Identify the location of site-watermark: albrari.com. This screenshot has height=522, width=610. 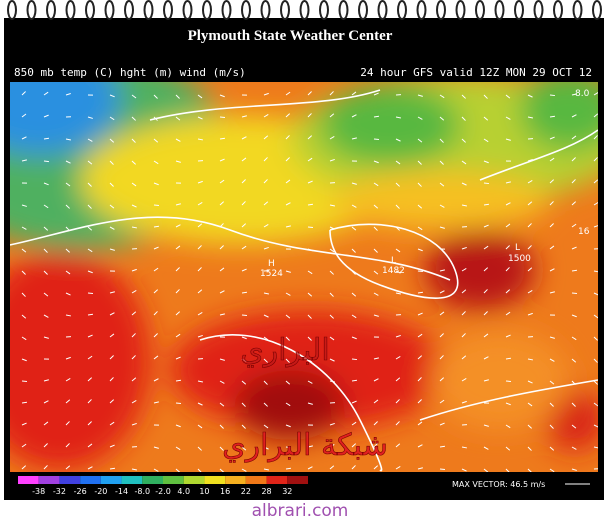
(300, 511).